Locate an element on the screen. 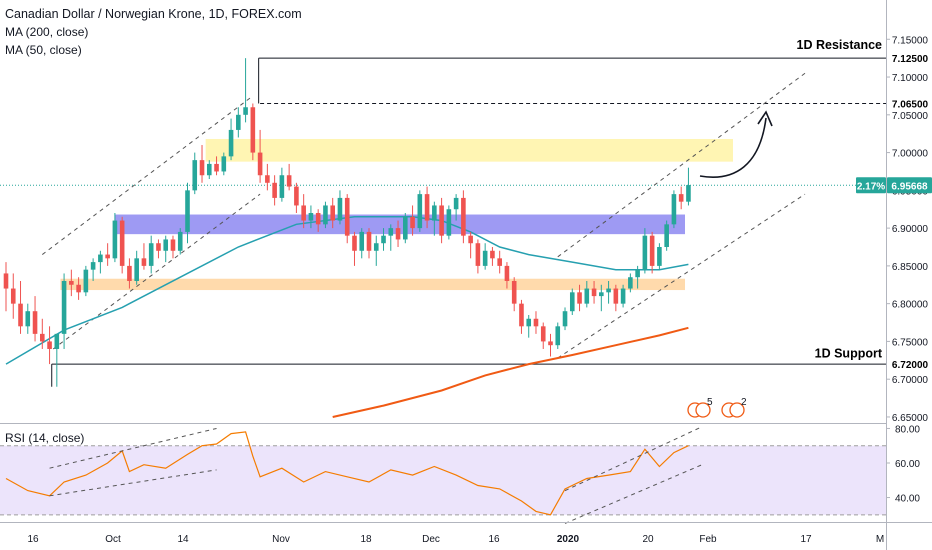 The height and width of the screenshot is (550, 932). support-price-badge: 6.72000 is located at coordinates (910, 364).